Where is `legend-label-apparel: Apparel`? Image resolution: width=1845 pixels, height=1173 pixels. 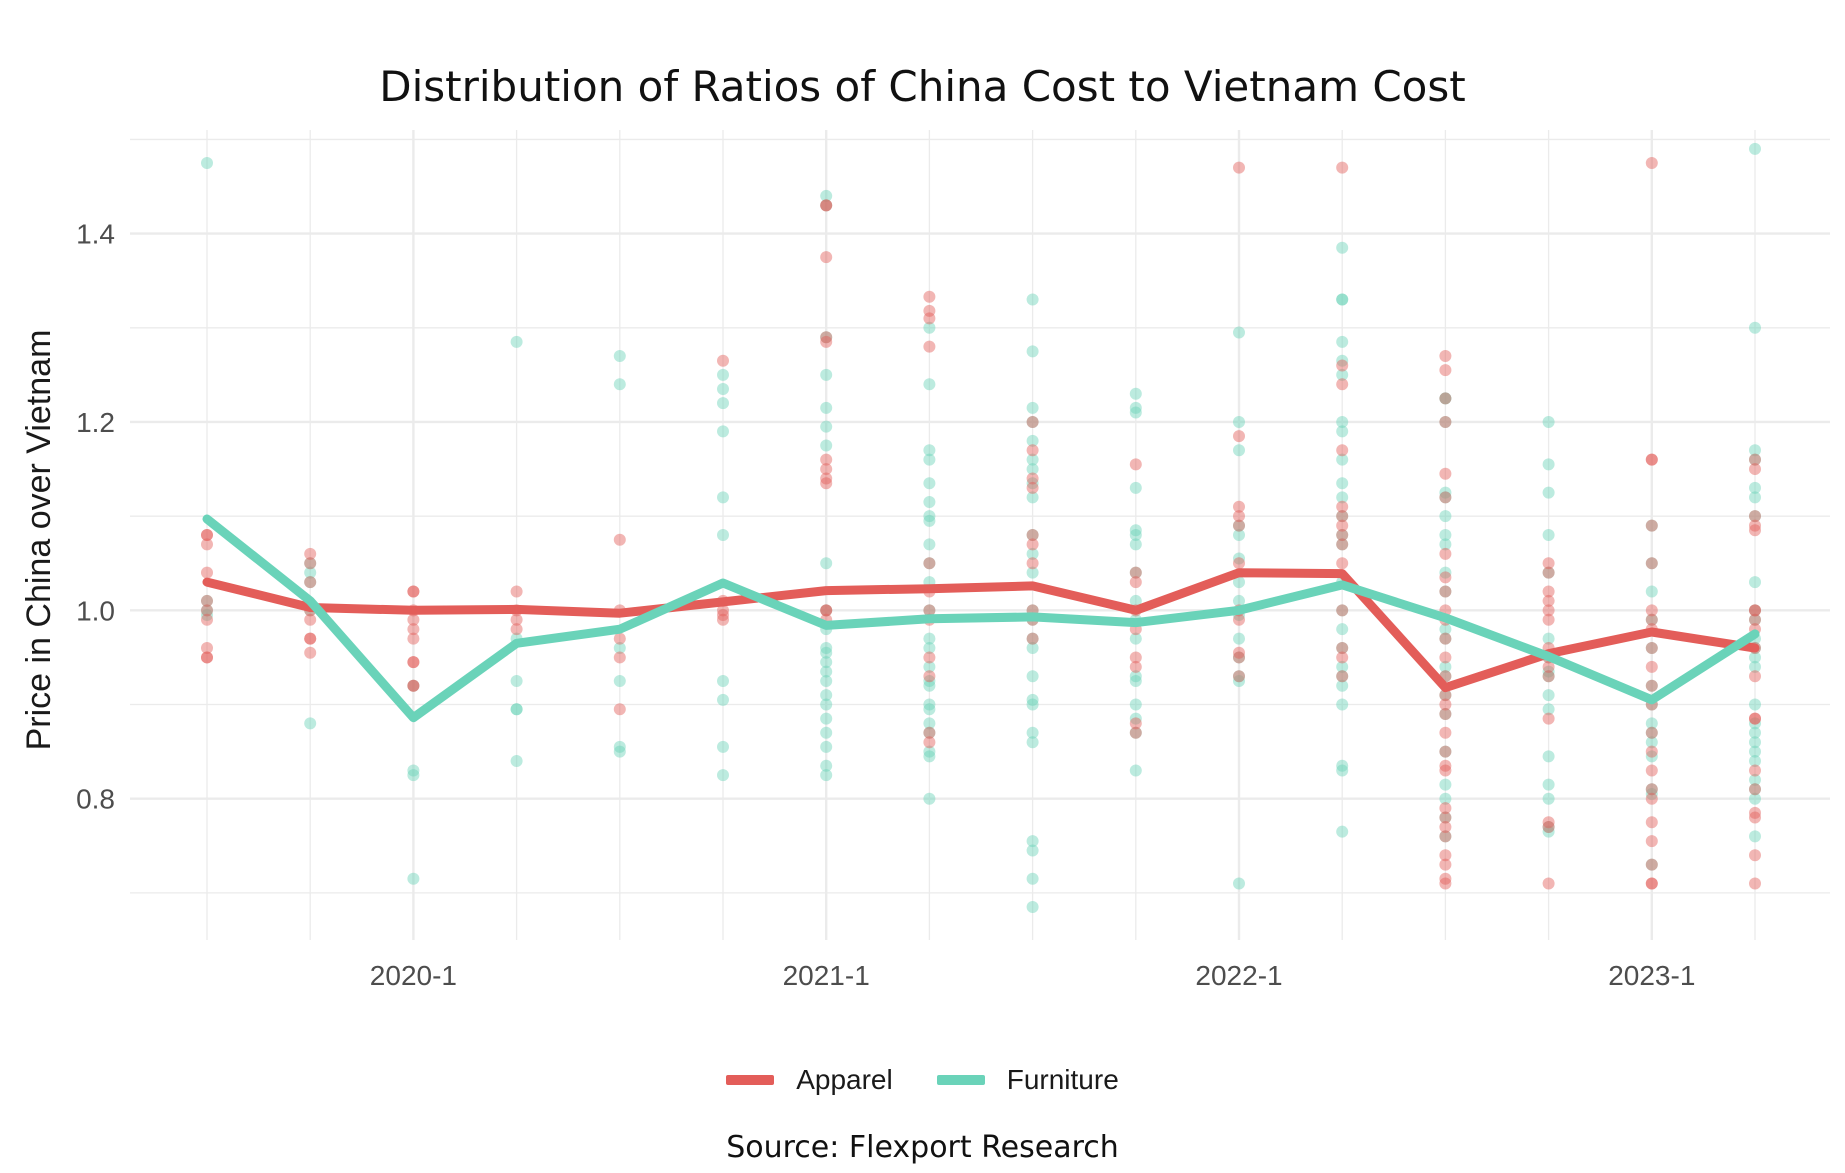
legend-label-apparel: Apparel is located at coordinates (844, 1079).